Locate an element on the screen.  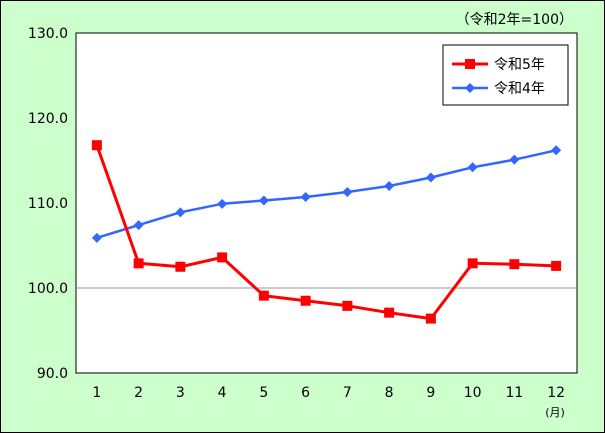
x-tick-label: 11 is located at coordinates (514, 393).